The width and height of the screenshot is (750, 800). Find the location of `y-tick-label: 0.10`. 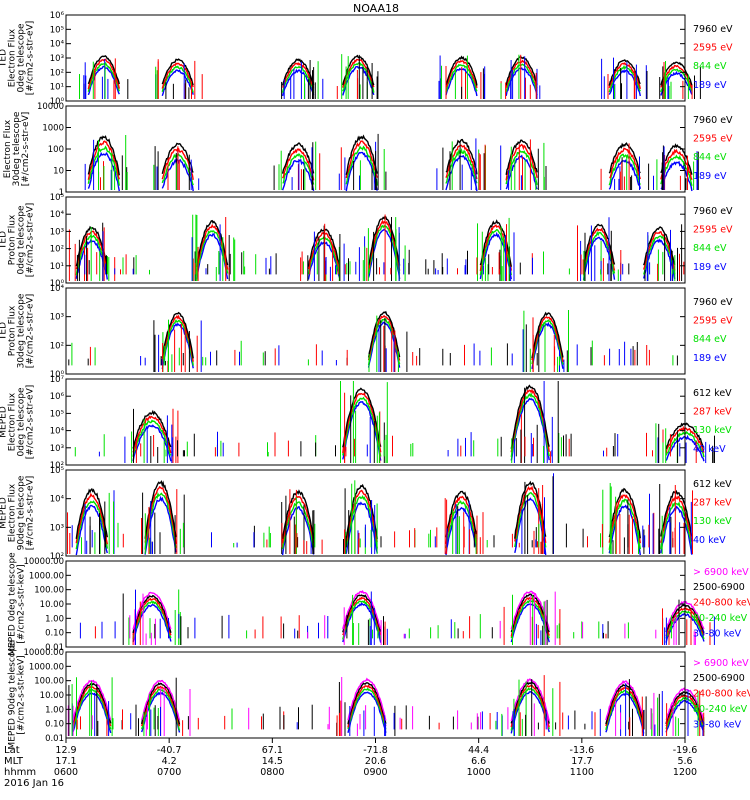

y-tick-label: 0.10 is located at coordinates (54, 725).